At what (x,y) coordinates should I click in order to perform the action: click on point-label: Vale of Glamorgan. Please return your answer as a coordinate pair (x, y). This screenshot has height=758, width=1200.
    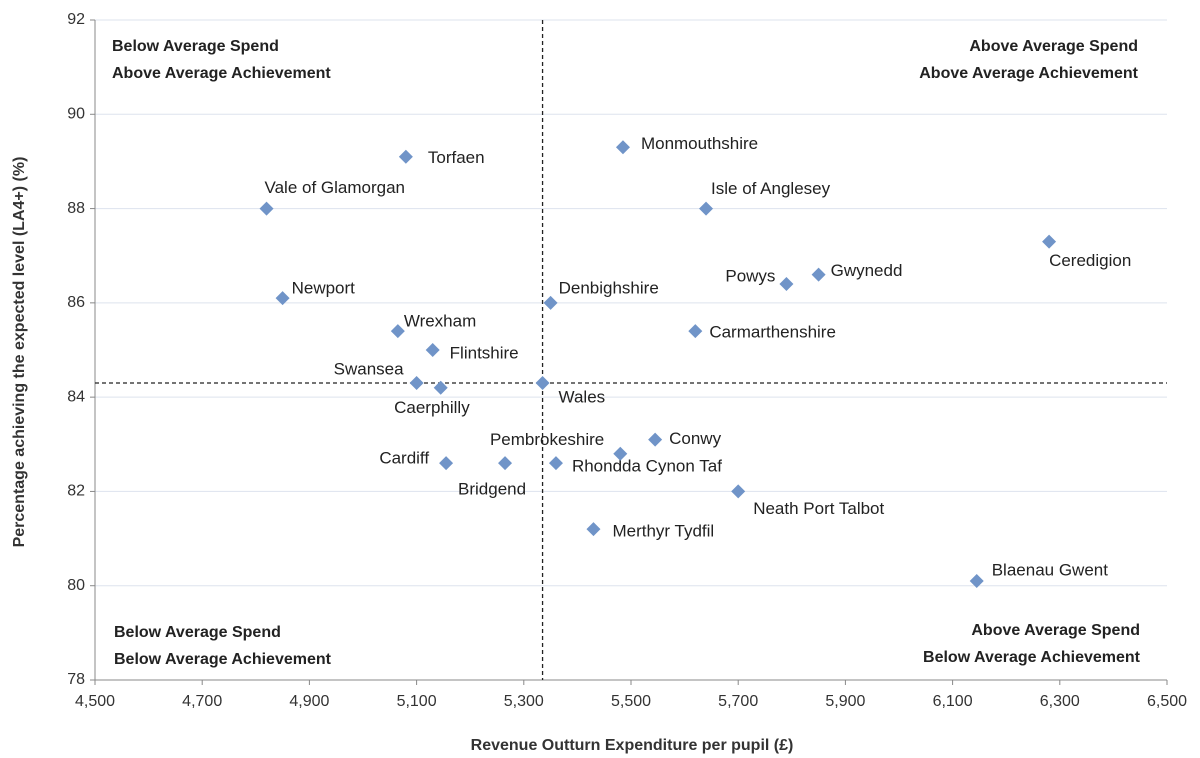
    Looking at the image, I should click on (335, 187).